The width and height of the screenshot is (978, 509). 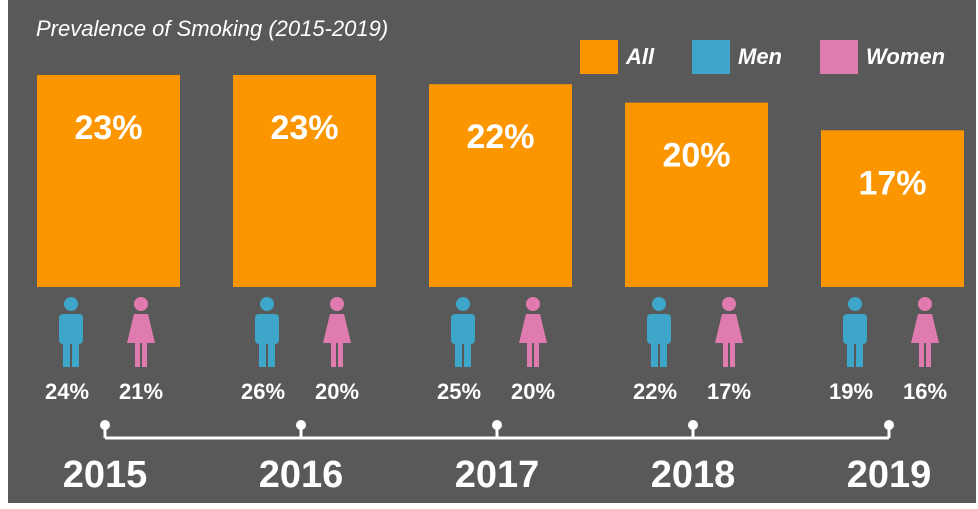 What do you see at coordinates (459, 391) in the screenshot?
I see `men-value-label: 25%` at bounding box center [459, 391].